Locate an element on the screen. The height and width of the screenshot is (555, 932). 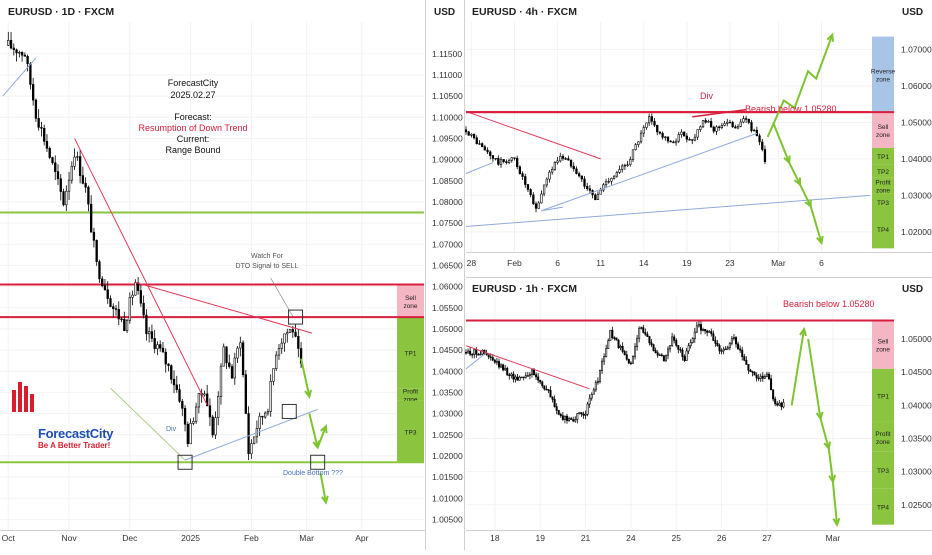
h4-ytick-label: 1.03000 is located at coordinates (916, 195).